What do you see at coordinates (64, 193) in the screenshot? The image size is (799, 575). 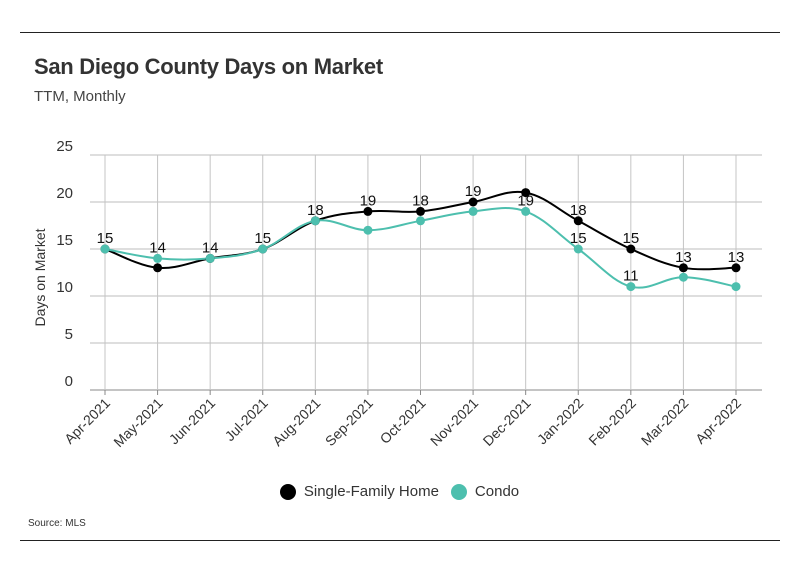 I see `y-tick-label: 20` at bounding box center [64, 193].